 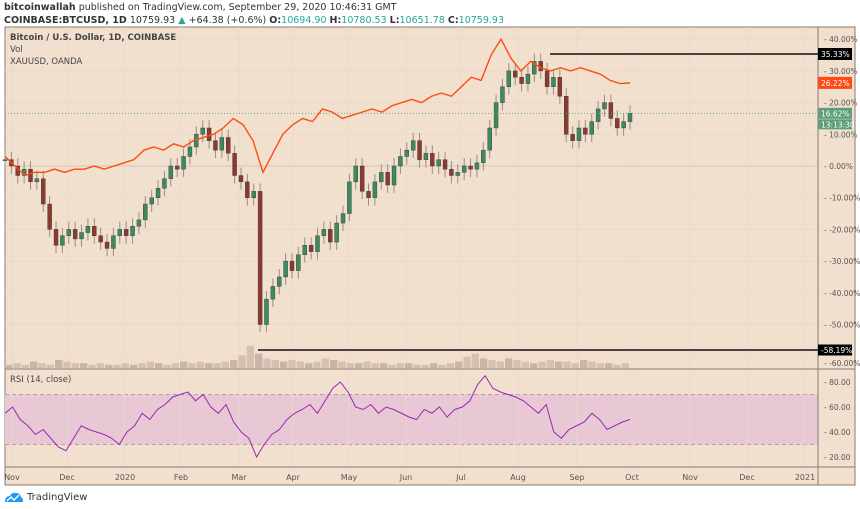 I want to click on y-tick-label: - -40.00%, so click(x=842, y=293).